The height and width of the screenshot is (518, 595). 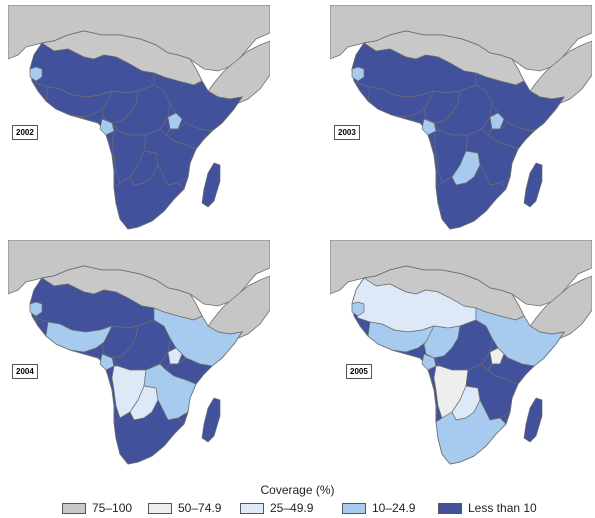 I want to click on legend-item-25-49: 25–49.9, so click(x=276, y=508).